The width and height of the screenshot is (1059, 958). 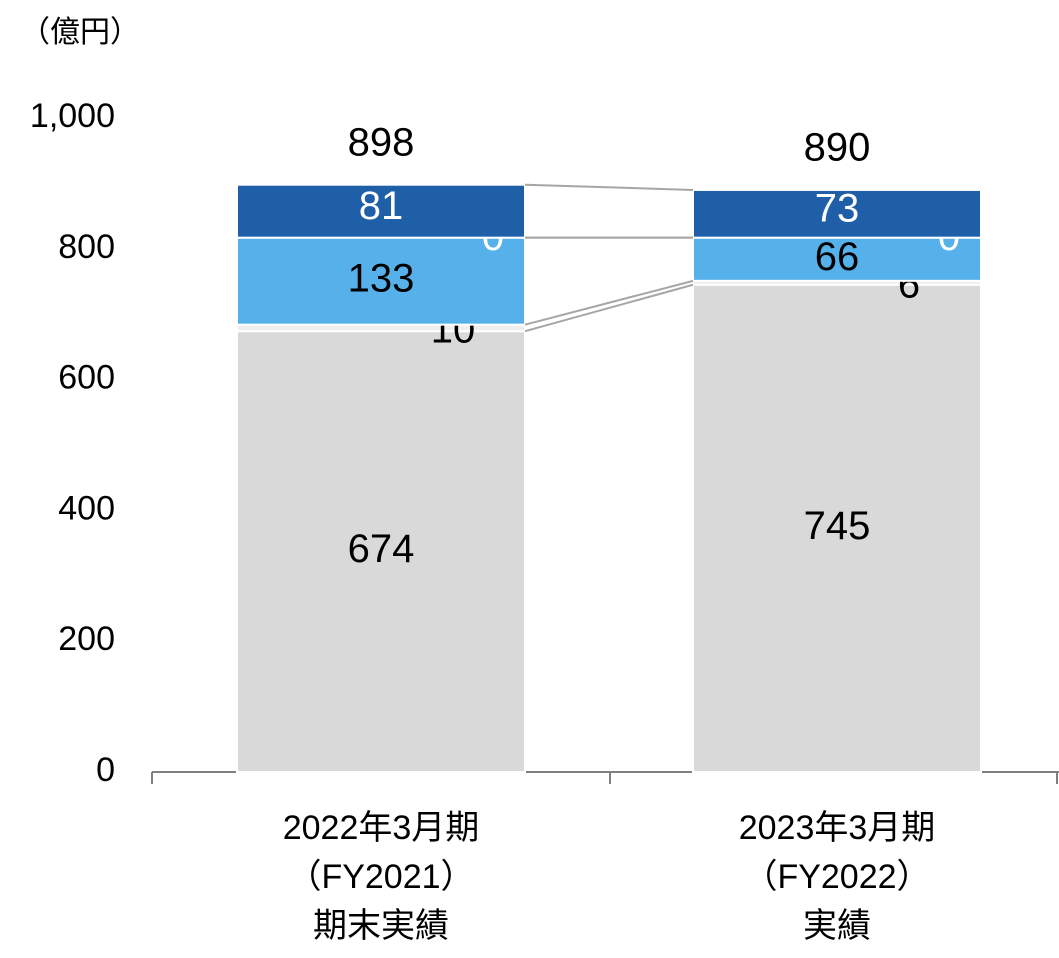 What do you see at coordinates (80, 32) in the screenshot?
I see `y-unit: （億円）` at bounding box center [80, 32].